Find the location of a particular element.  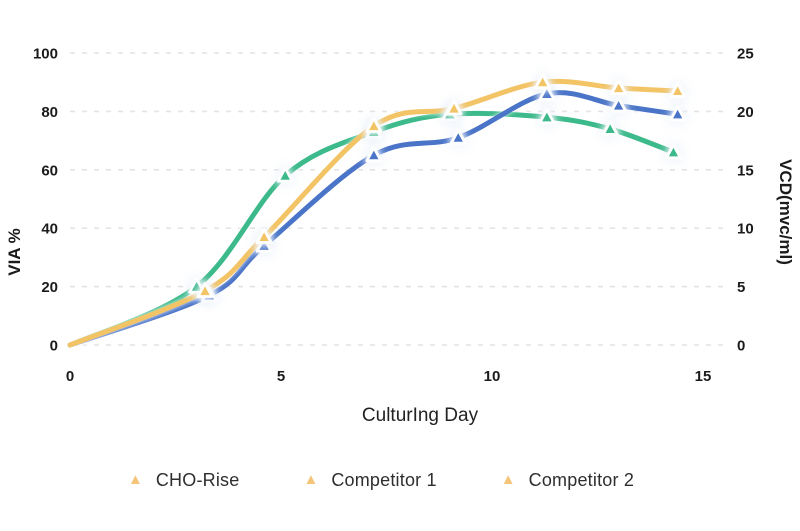

x-axis-tick-label: 0 is located at coordinates (70, 376).